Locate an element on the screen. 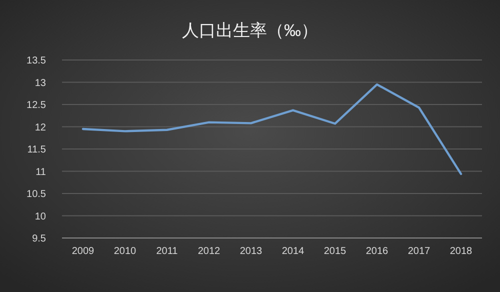  x-tick-label: 2009 is located at coordinates (83, 251).